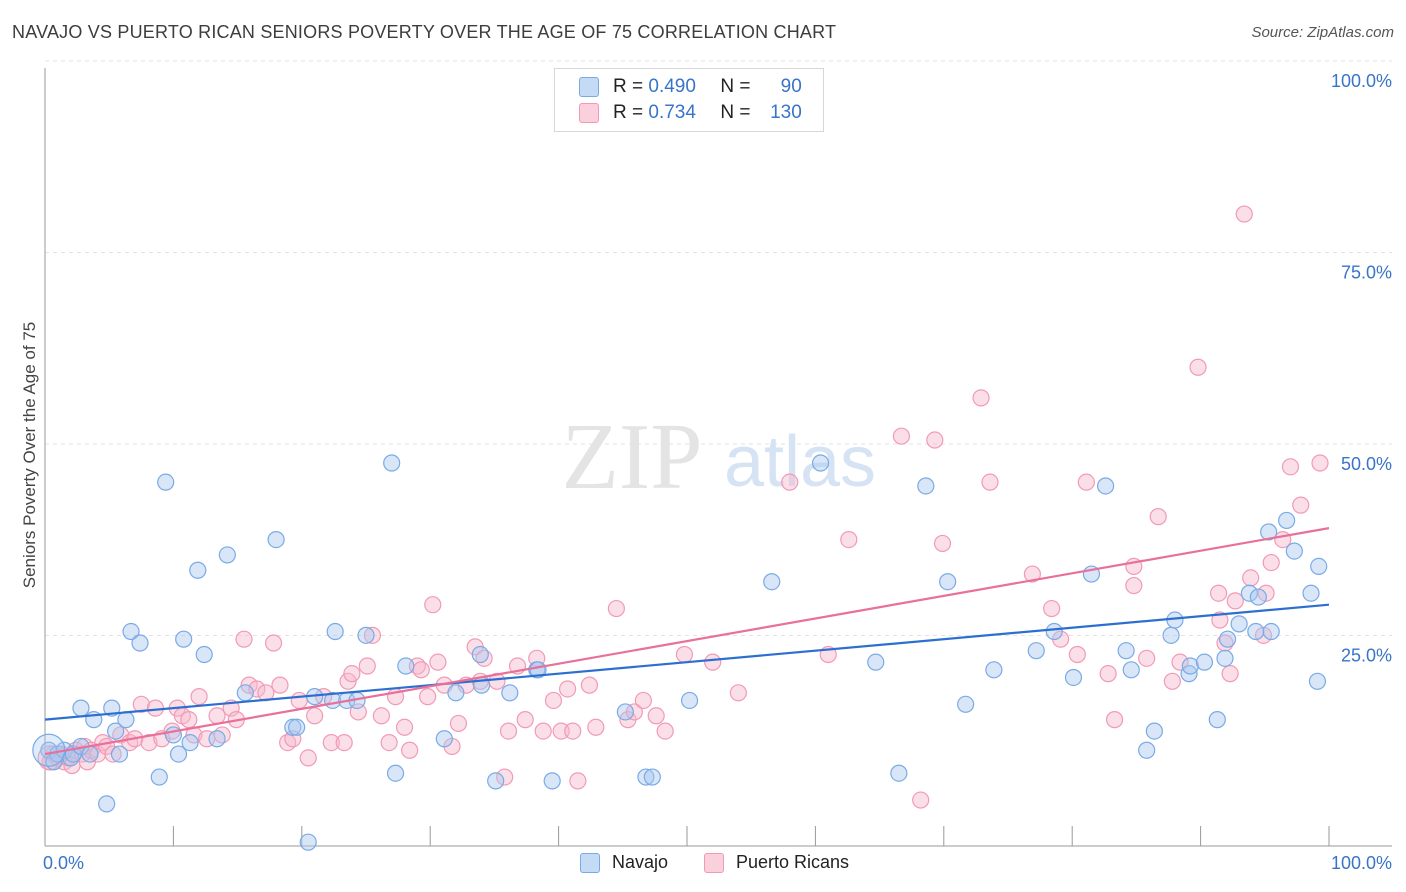 This screenshot has width=1406, height=892. Describe the element at coordinates (632, 457) in the screenshot. I see `watermark-zip: ZIP` at that location.